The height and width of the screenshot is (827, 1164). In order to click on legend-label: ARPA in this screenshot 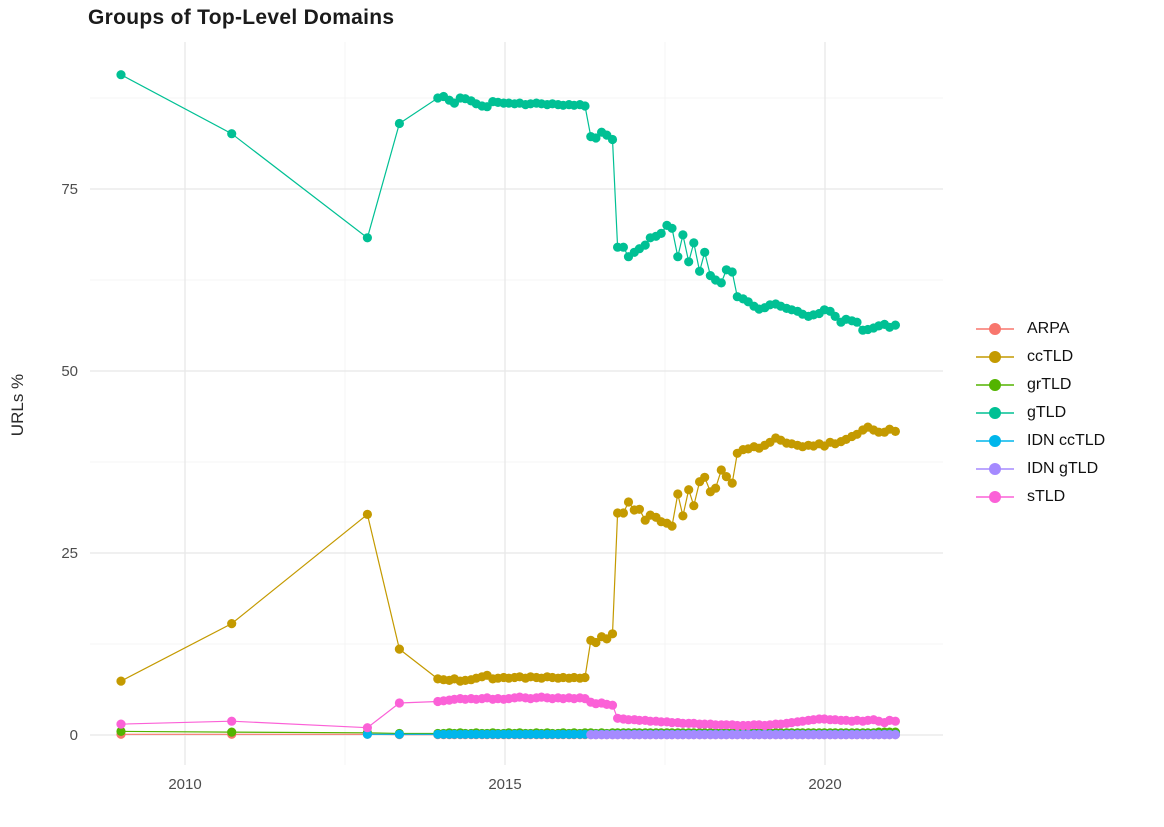, I will do `click(1048, 328)`.